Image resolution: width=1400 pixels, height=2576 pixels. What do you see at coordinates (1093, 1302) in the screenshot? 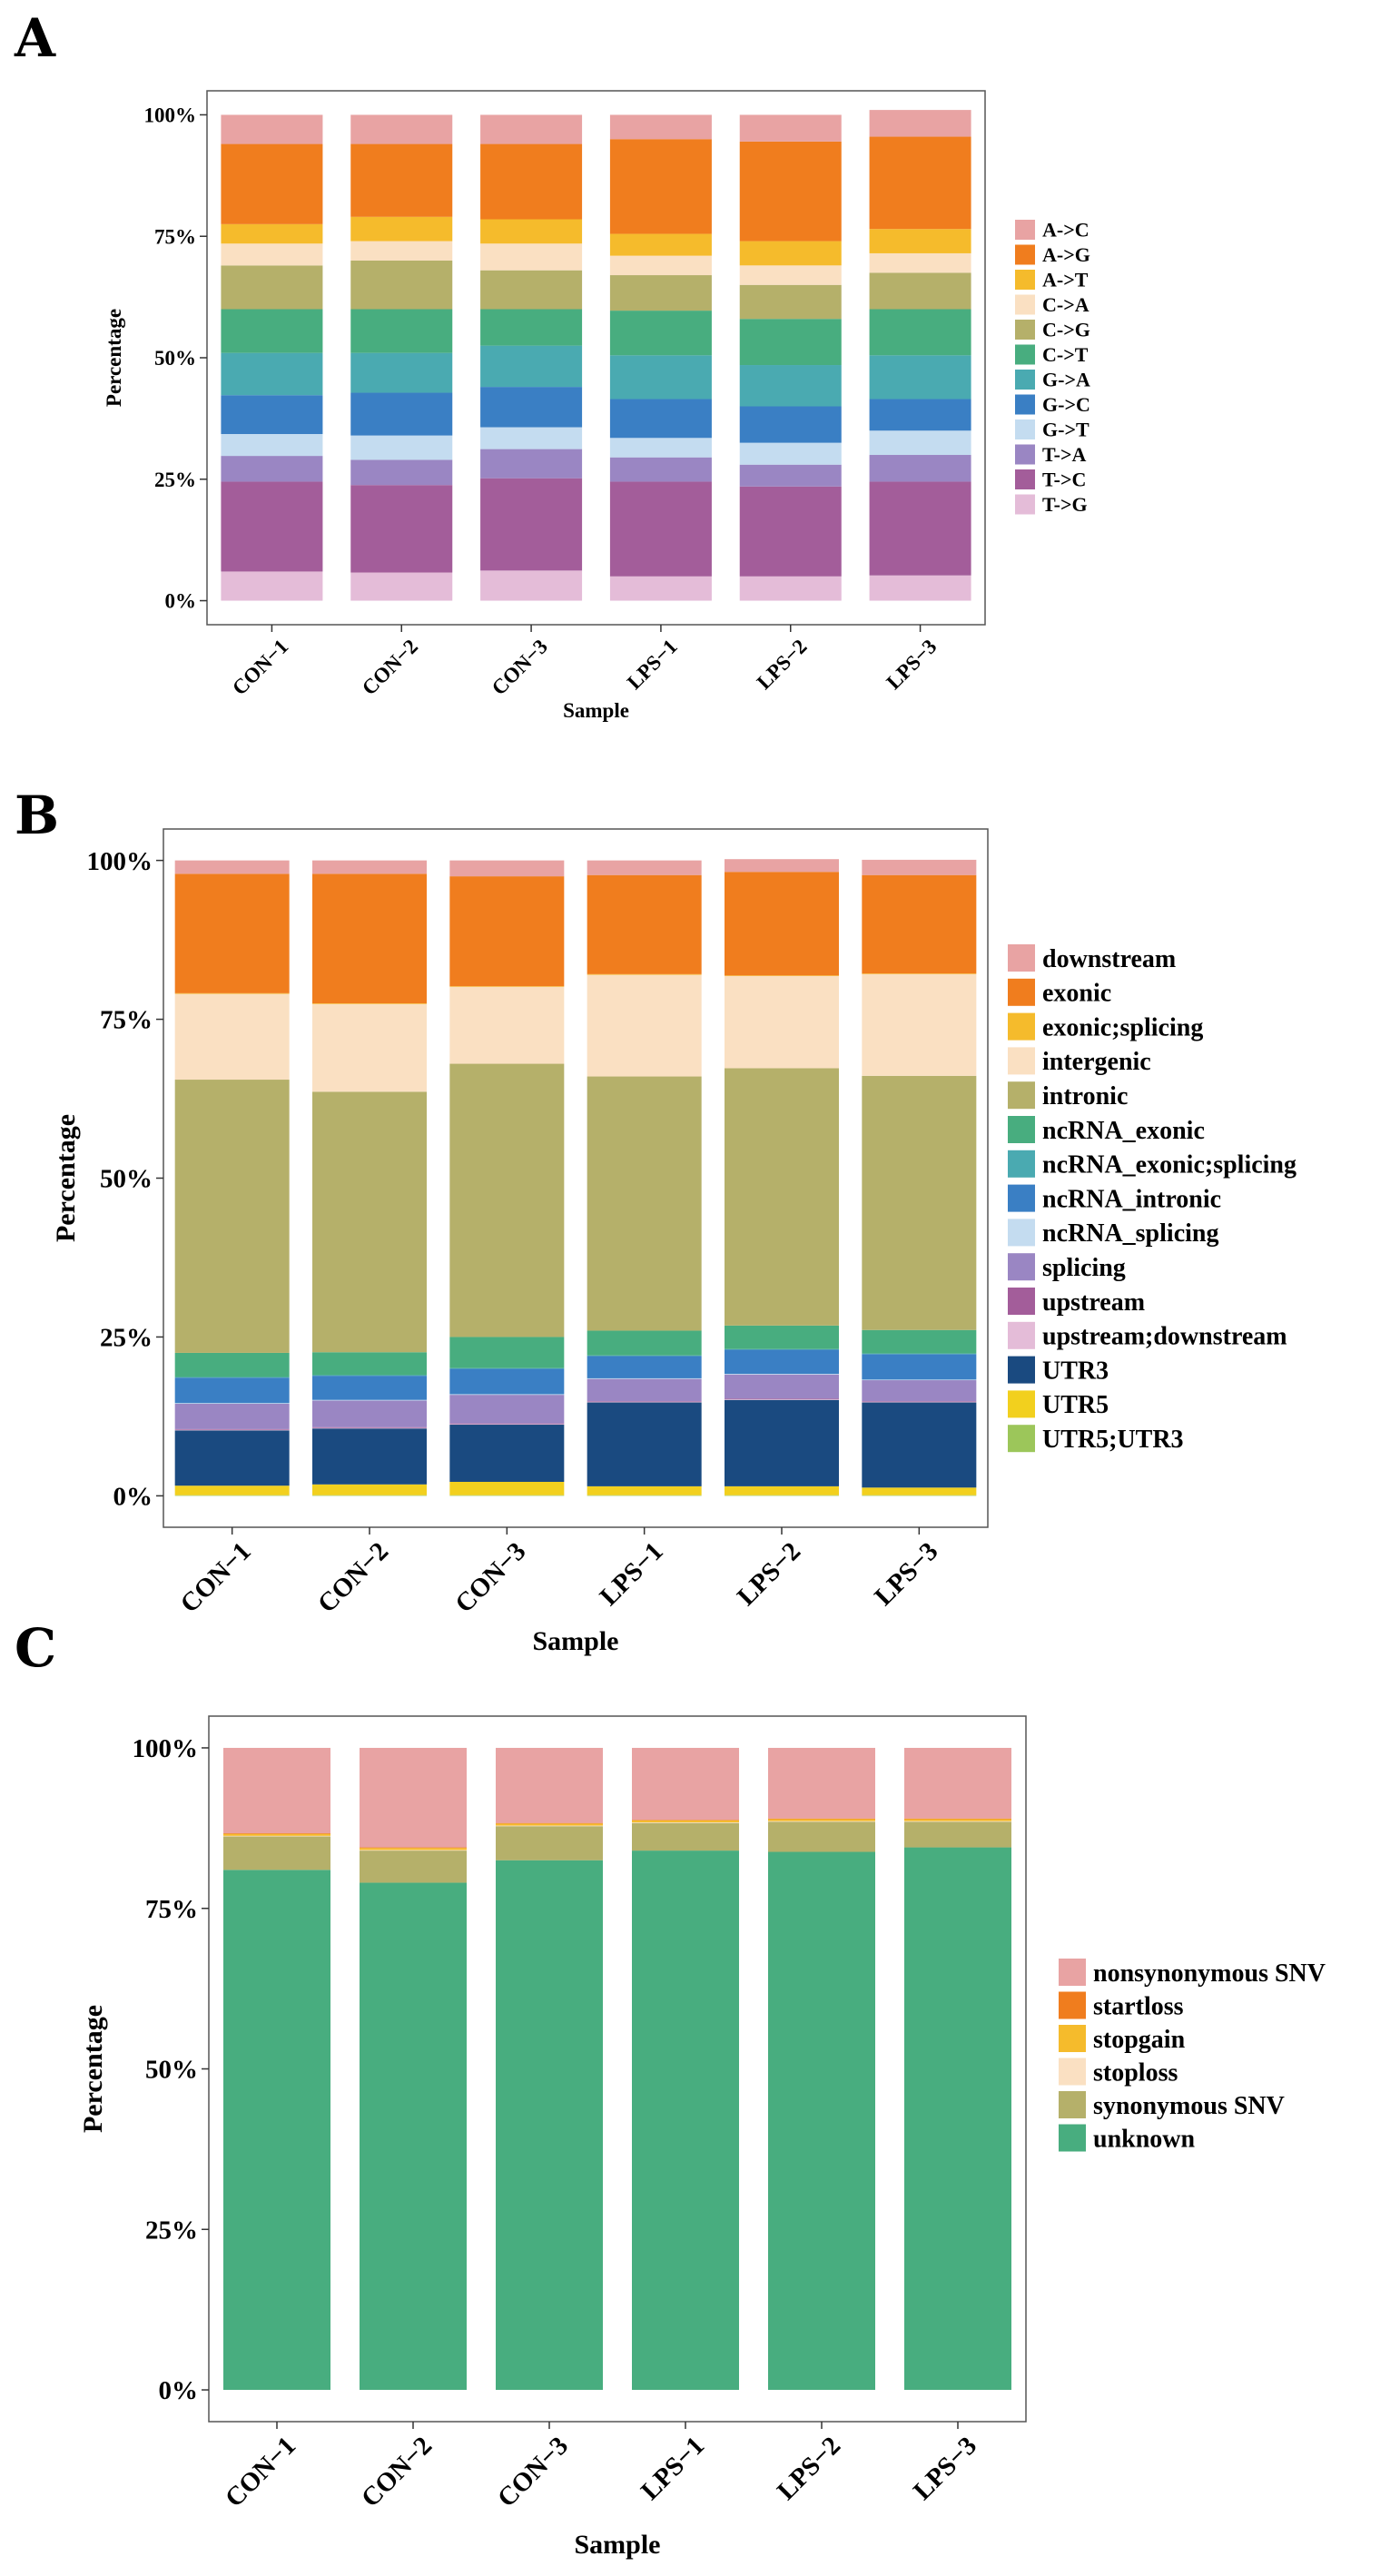
I see `legend-label: upstream` at bounding box center [1093, 1302].